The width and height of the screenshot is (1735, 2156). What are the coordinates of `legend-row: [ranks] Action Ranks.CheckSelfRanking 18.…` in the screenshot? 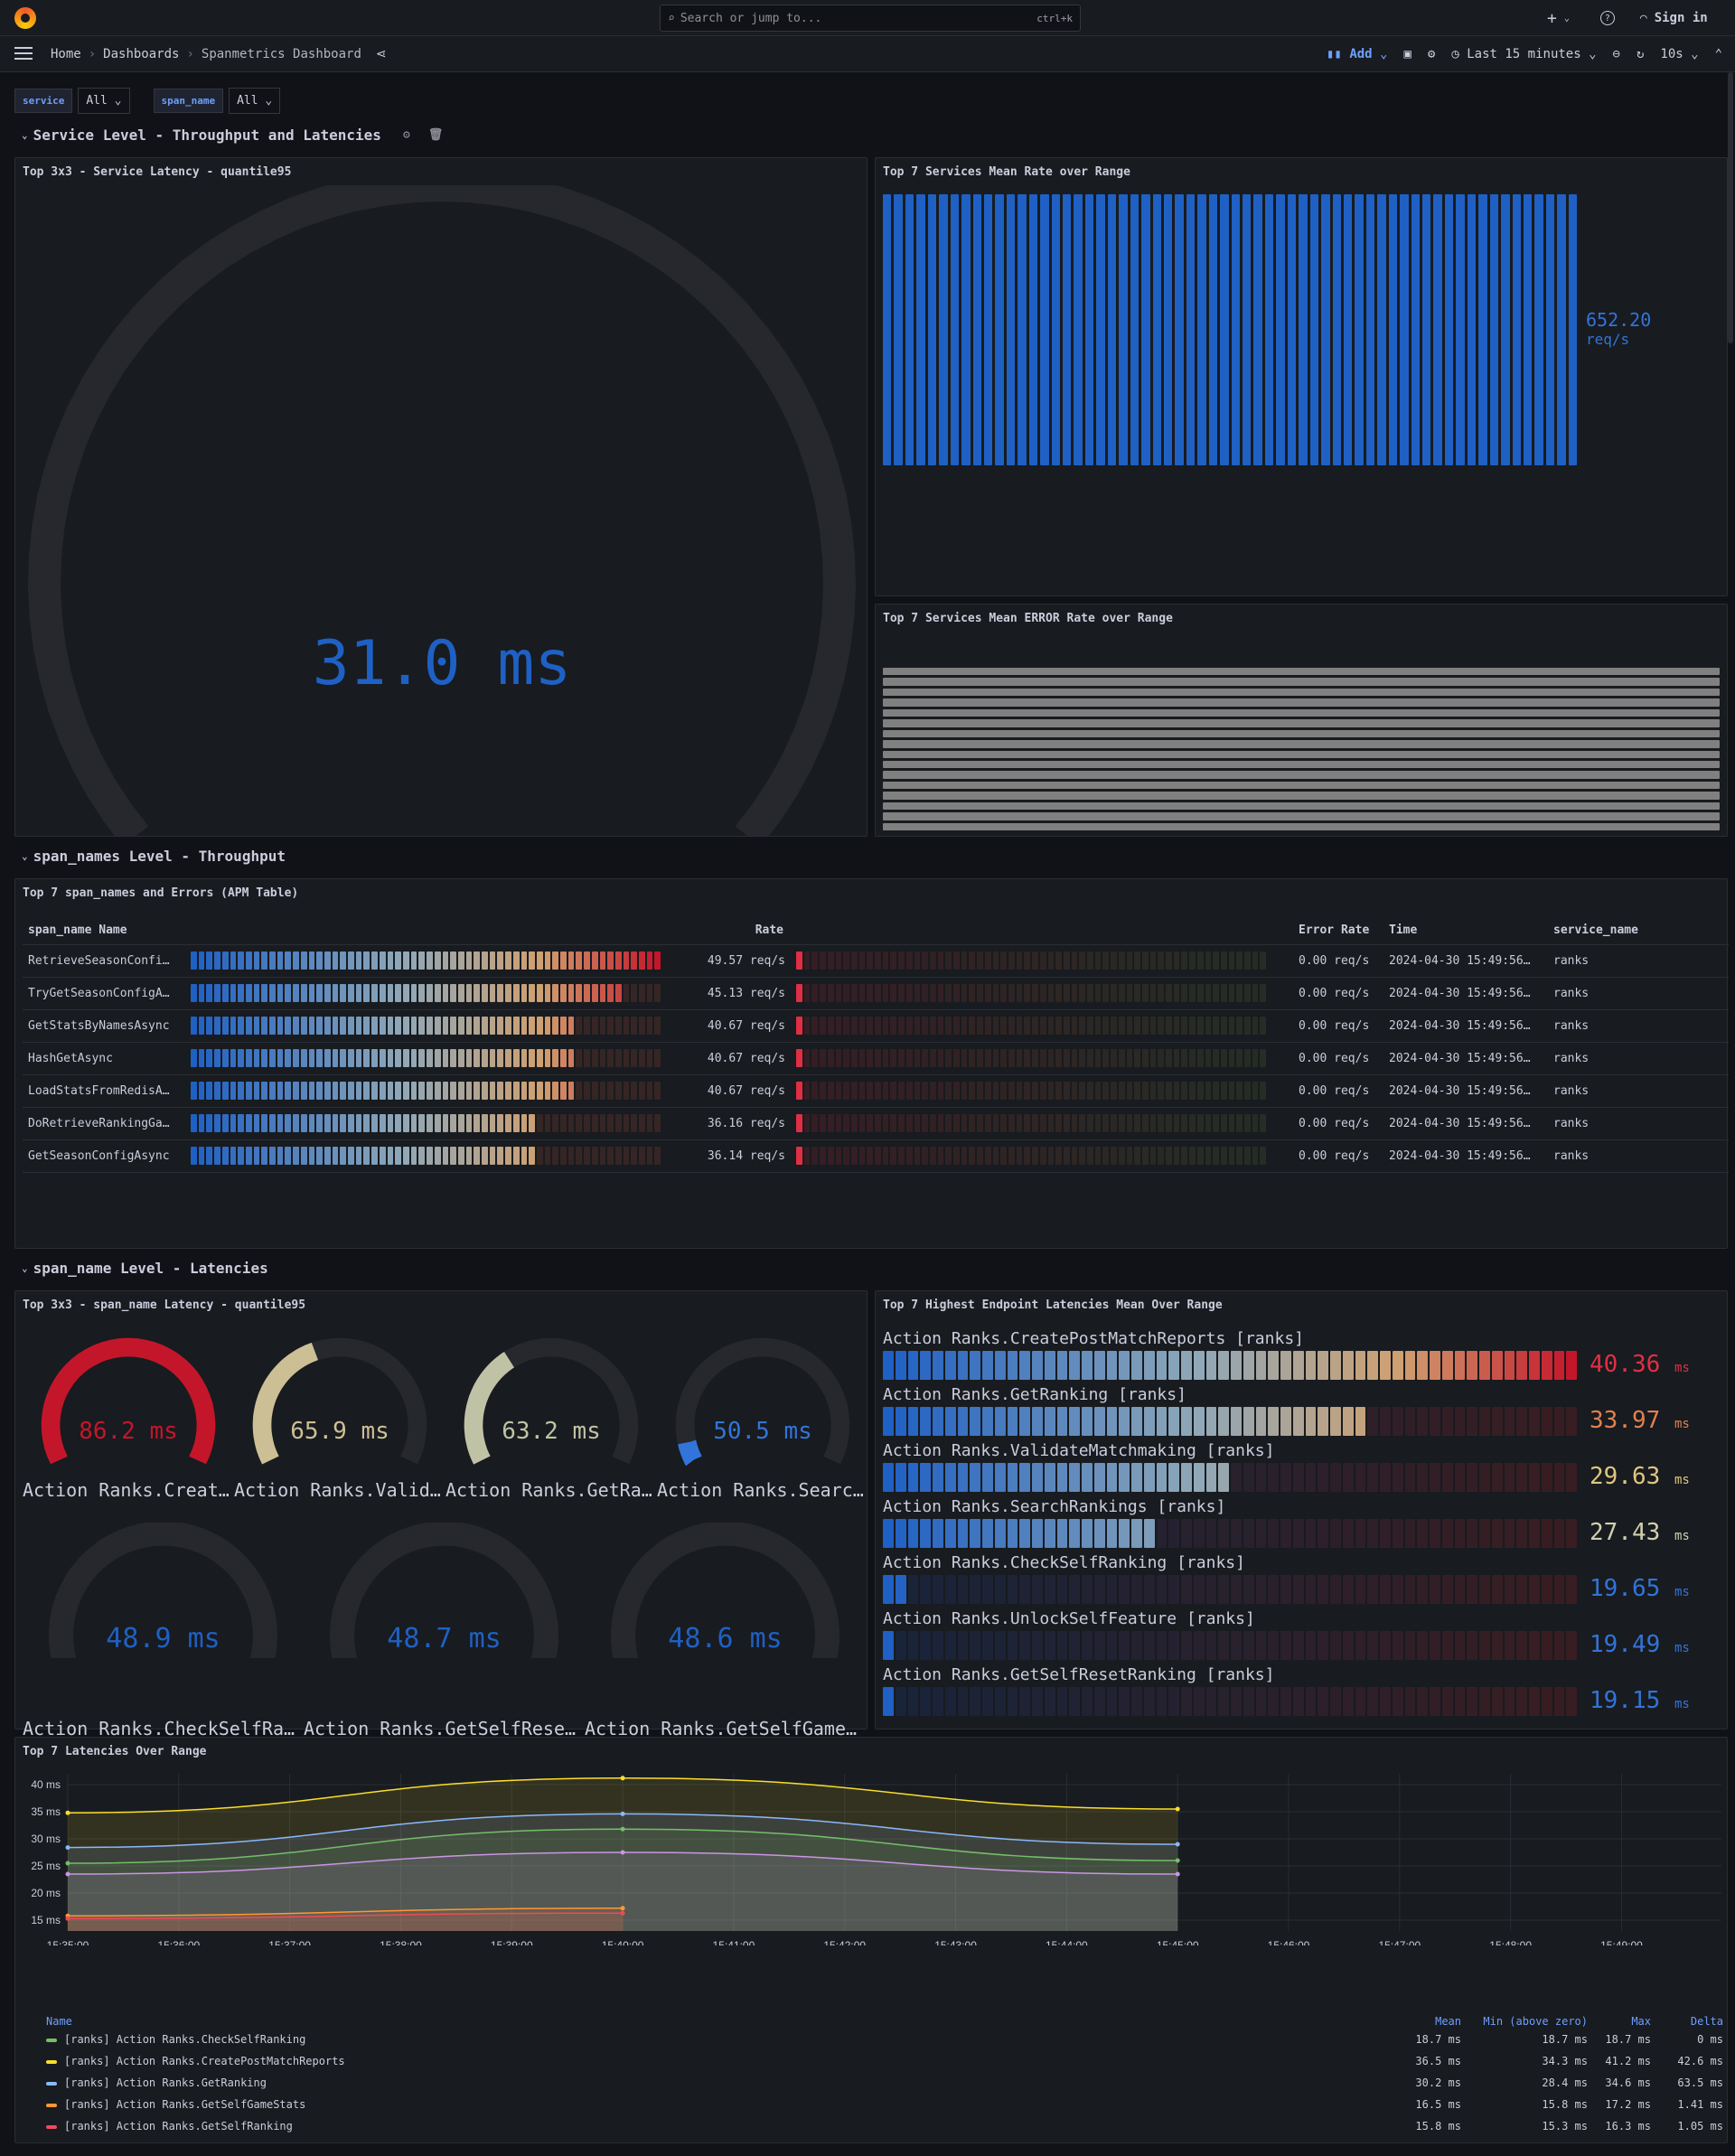 It's located at (885, 2039).